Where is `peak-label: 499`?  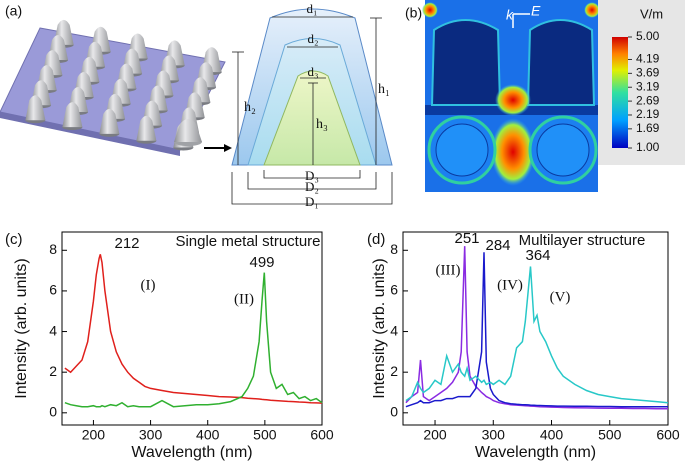
peak-label: 499 is located at coordinates (261, 262).